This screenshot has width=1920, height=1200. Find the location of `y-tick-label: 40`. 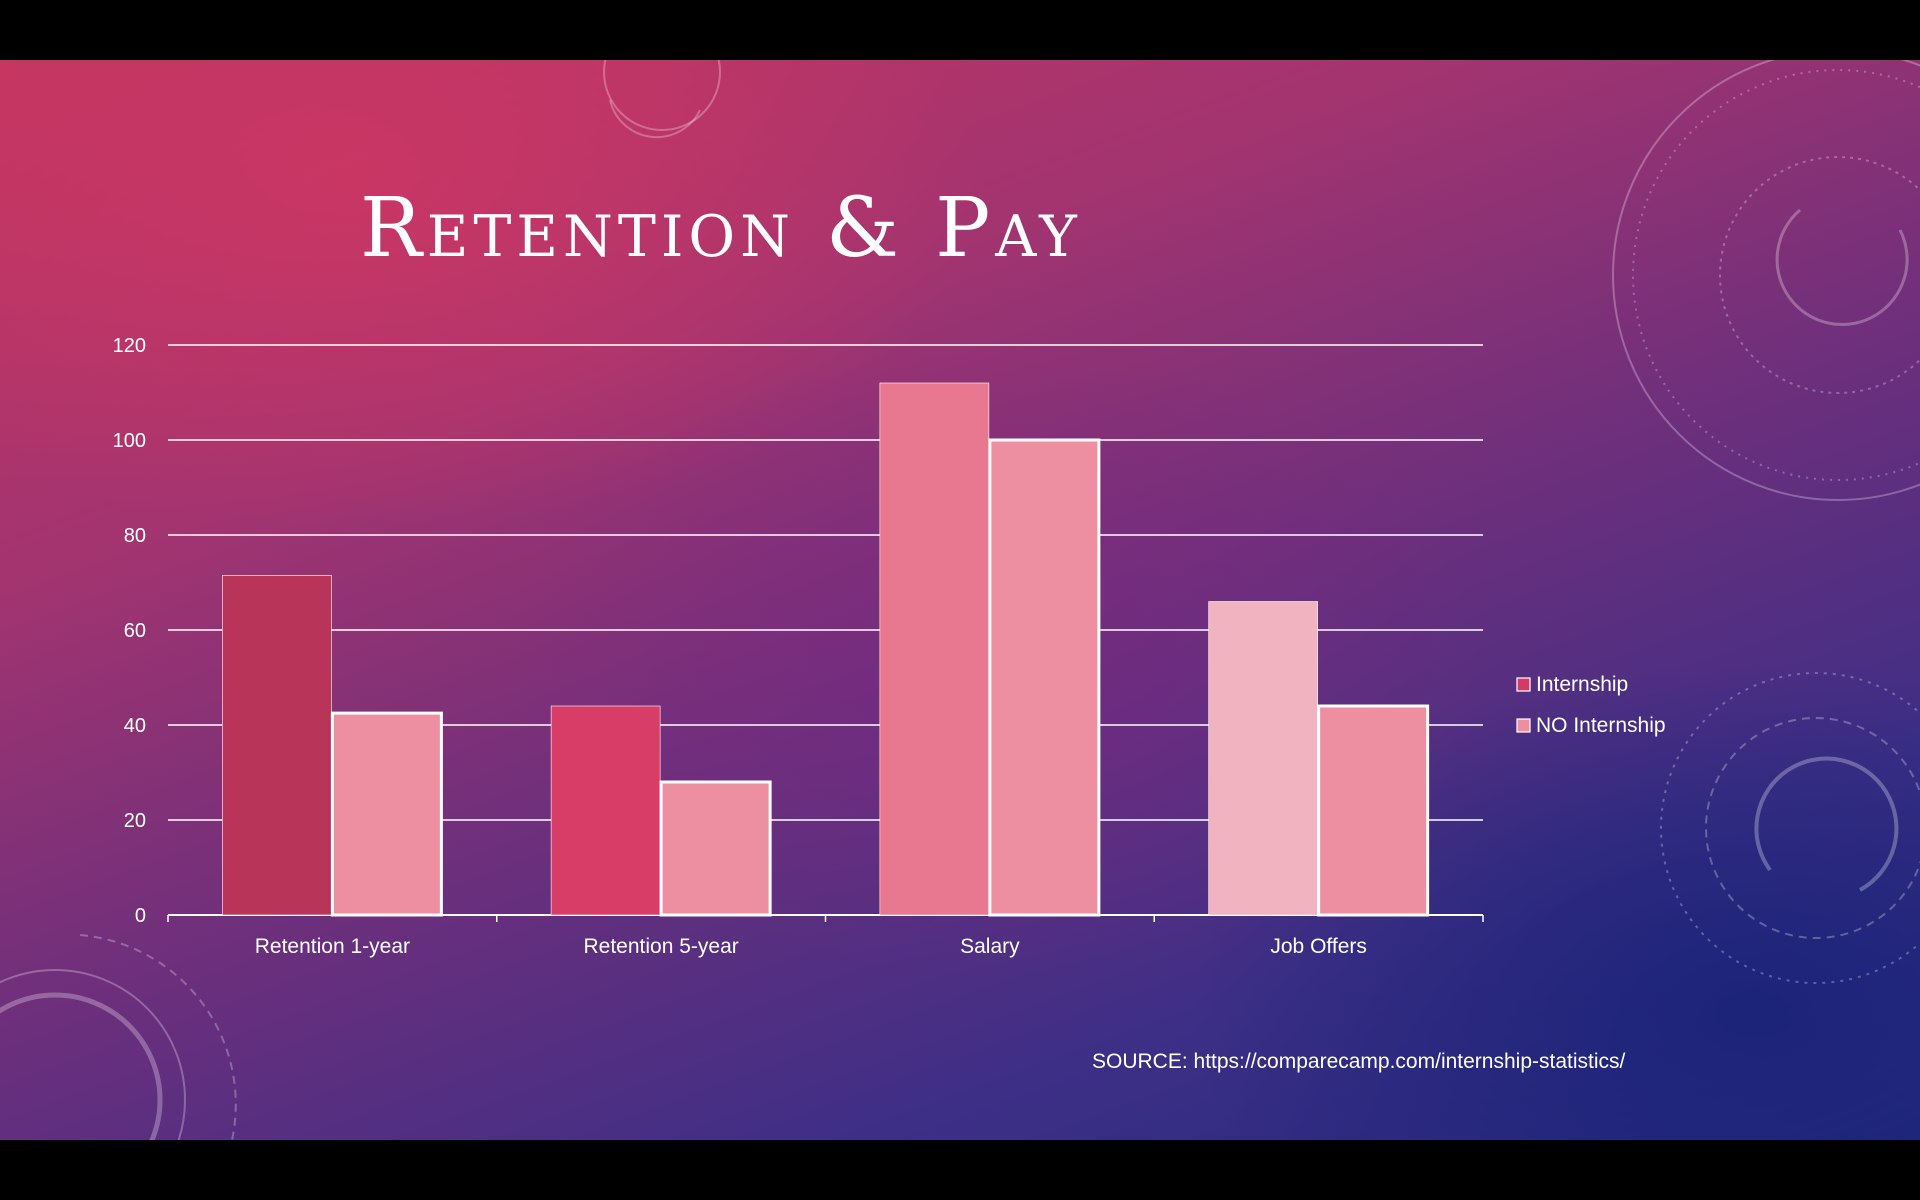

y-tick-label: 40 is located at coordinates (135, 726).